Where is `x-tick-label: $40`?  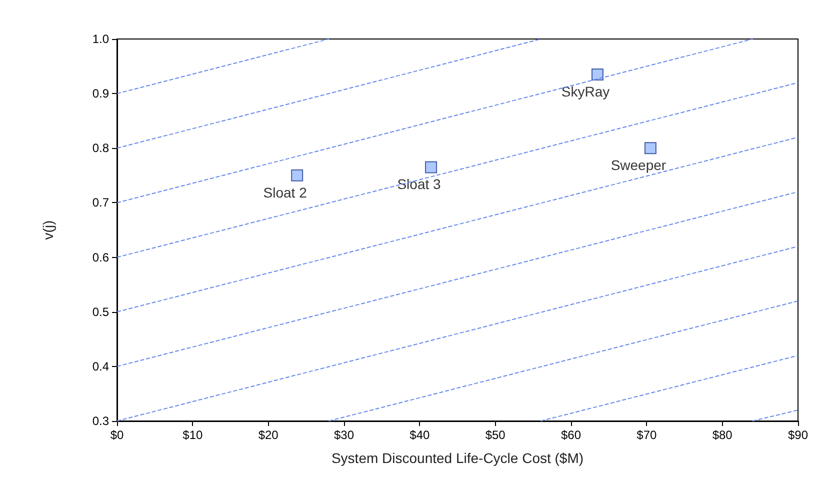 x-tick-label: $40 is located at coordinates (420, 435).